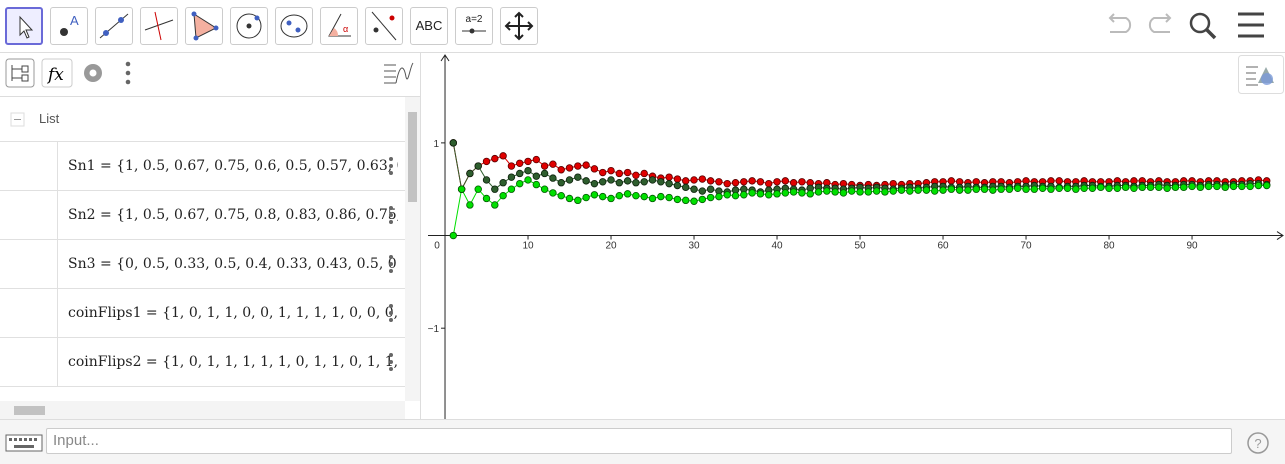 This screenshot has height=464, width=1285. I want to click on ellipse-tool, so click(294, 26).